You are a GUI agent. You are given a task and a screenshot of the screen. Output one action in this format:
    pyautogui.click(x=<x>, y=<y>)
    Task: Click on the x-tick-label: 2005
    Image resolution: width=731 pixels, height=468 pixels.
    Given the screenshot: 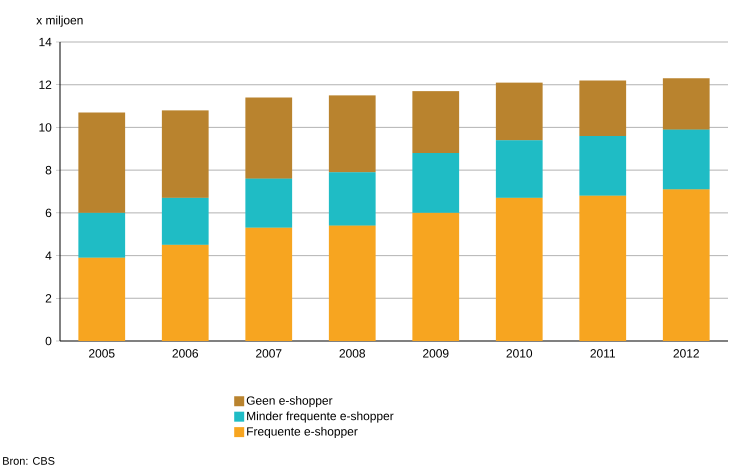 What is the action you would take?
    pyautogui.click(x=102, y=353)
    